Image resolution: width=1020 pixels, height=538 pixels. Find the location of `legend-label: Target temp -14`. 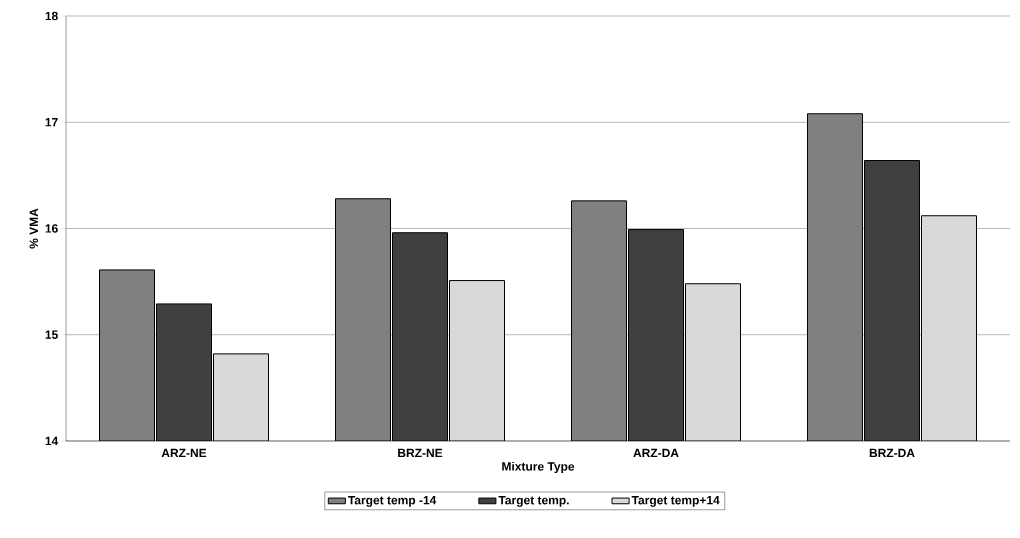

legend-label: Target temp -14 is located at coordinates (392, 501).